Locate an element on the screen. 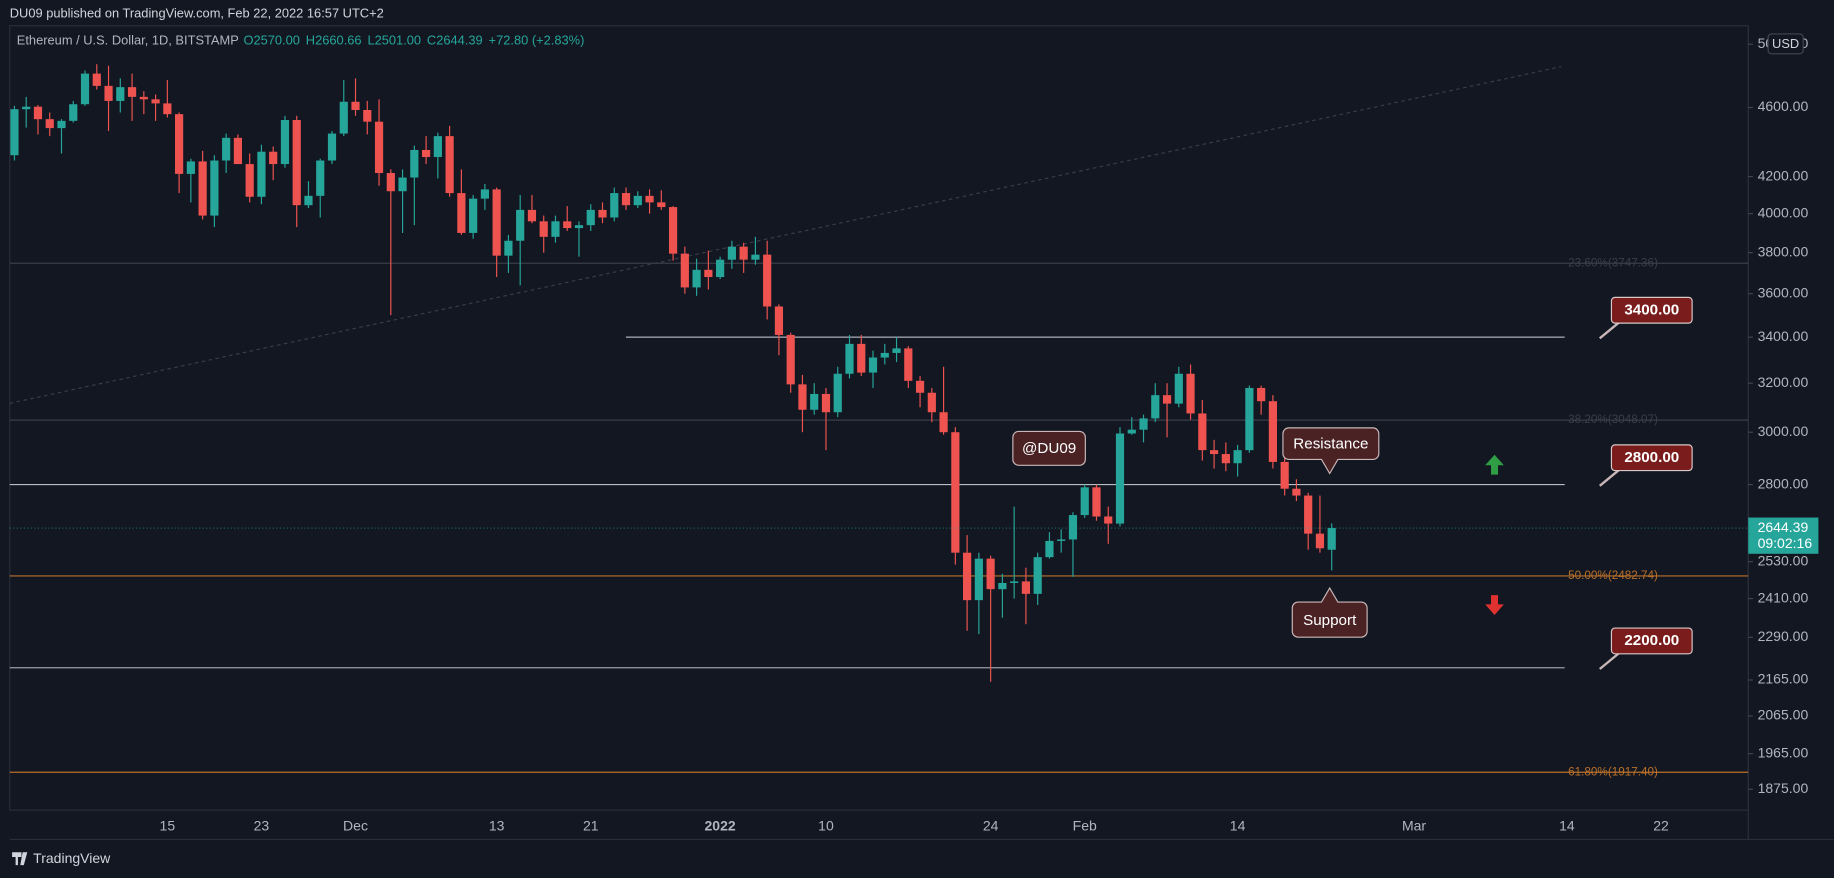 The height and width of the screenshot is (878, 1834). ohlc-value: H2660.66 is located at coordinates (334, 39).